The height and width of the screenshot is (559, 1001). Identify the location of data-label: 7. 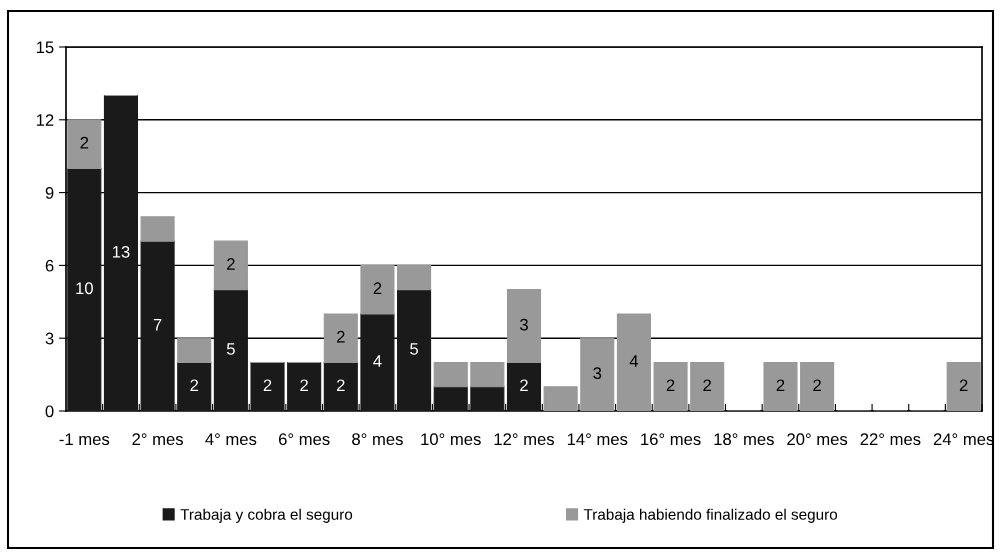
(157, 324).